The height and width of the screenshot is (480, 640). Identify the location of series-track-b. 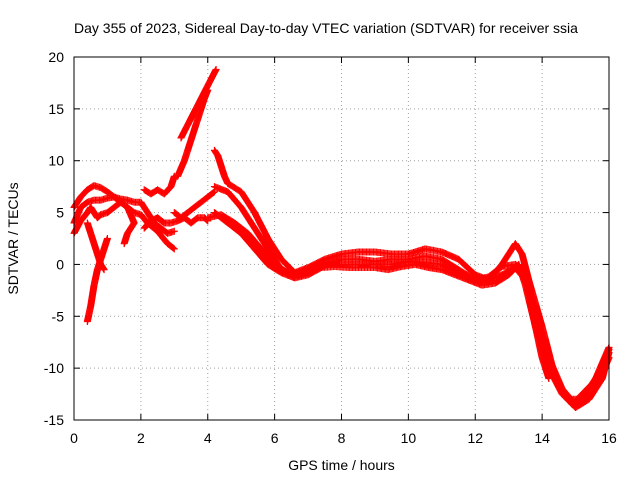
(124, 215).